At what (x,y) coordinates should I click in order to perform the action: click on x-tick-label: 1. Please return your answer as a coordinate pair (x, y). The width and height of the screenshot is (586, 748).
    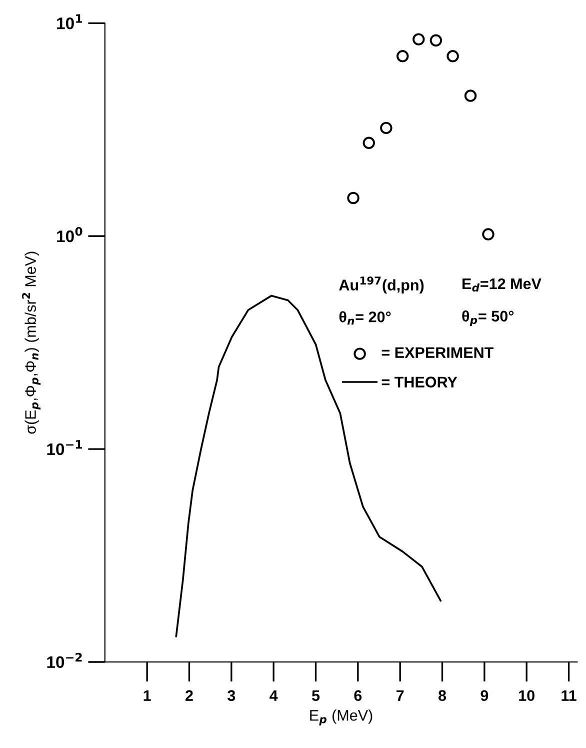
    Looking at the image, I should click on (147, 695).